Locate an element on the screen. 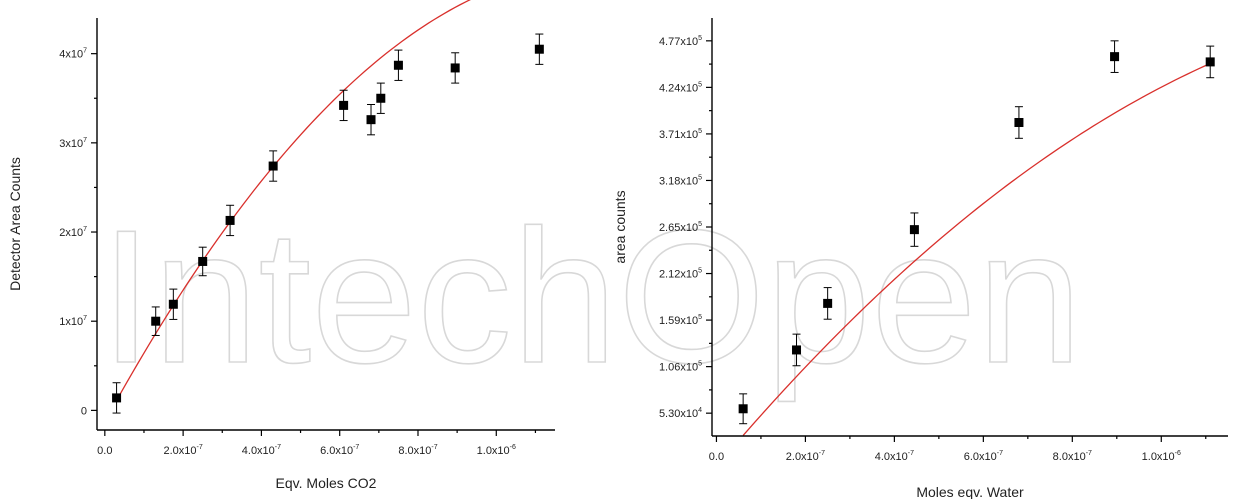  y-tick-label: 0 is located at coordinates (84, 411).